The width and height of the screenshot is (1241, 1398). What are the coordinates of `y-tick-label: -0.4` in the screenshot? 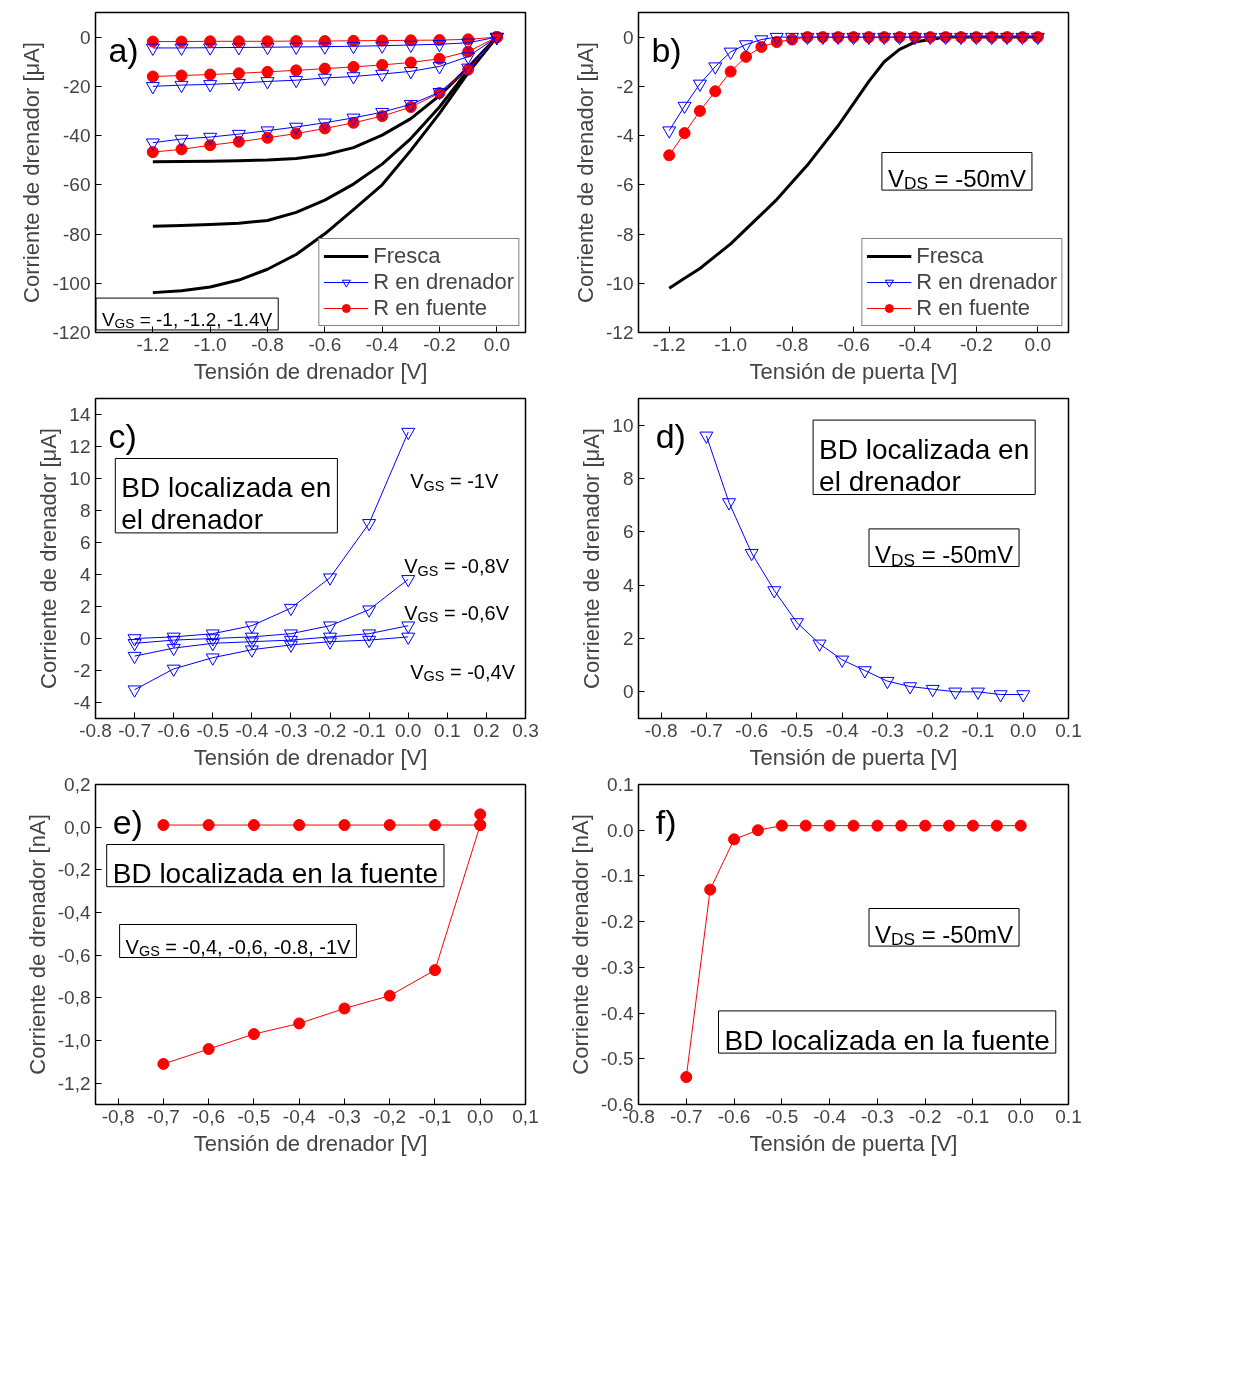 It's located at (617, 1013).